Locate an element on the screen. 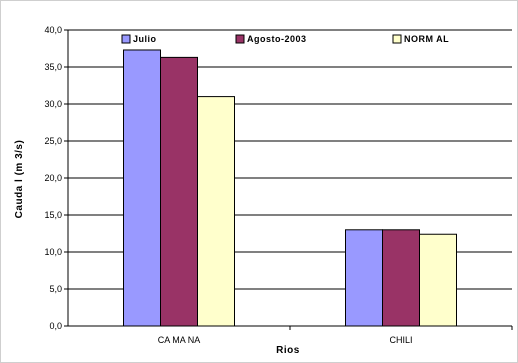 The image size is (518, 363). y-tick-label: 20,0 is located at coordinates (53, 178).